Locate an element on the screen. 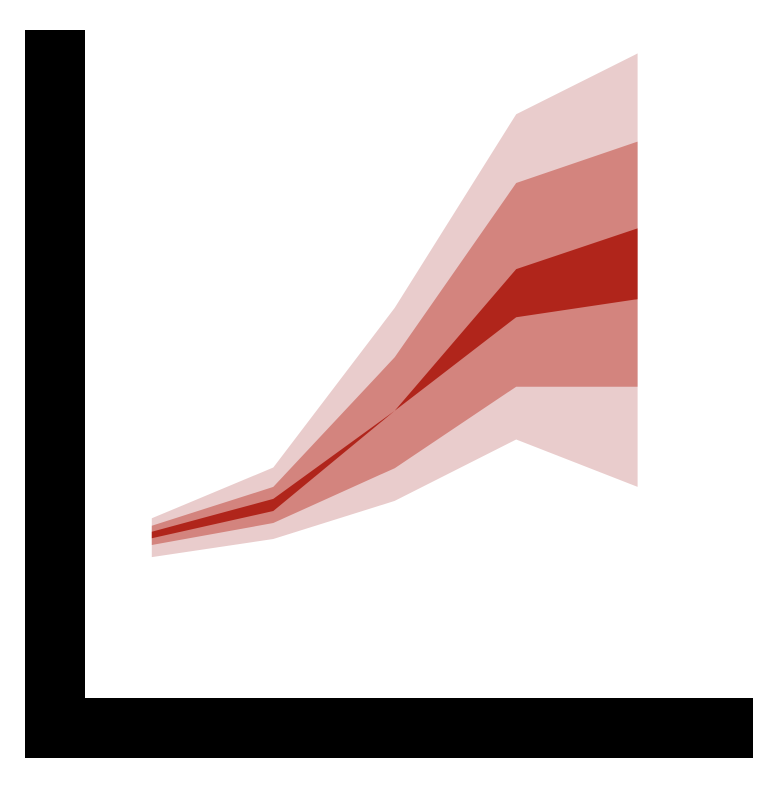 The height and width of the screenshot is (788, 780). x-axis is located at coordinates (389, 728).